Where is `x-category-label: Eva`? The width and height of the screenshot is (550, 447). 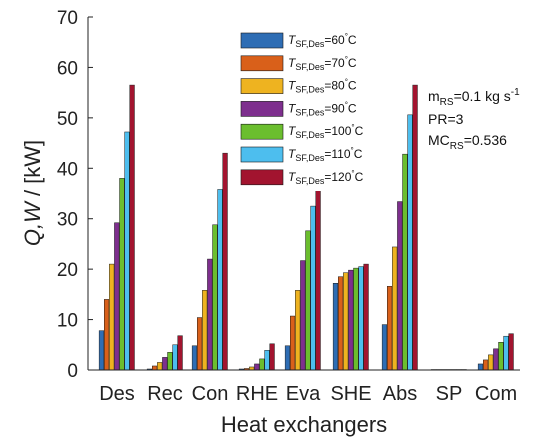
x-category-label: Eva is located at coordinates (303, 394).